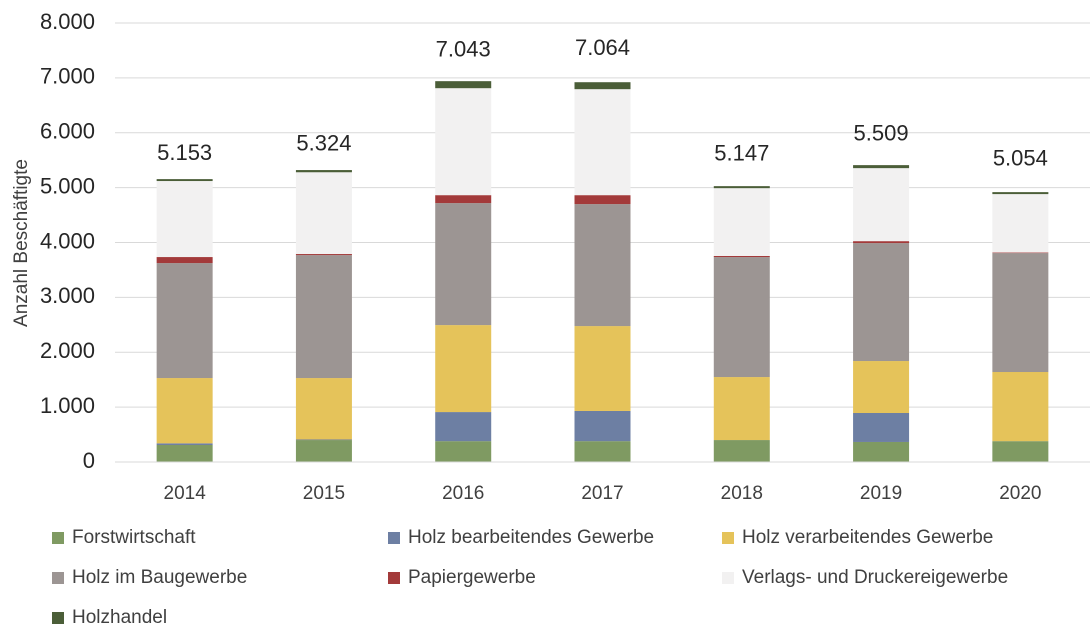 The width and height of the screenshot is (1091, 625). I want to click on legend-label: Holz bearbeitendes Gewerbe, so click(531, 537).